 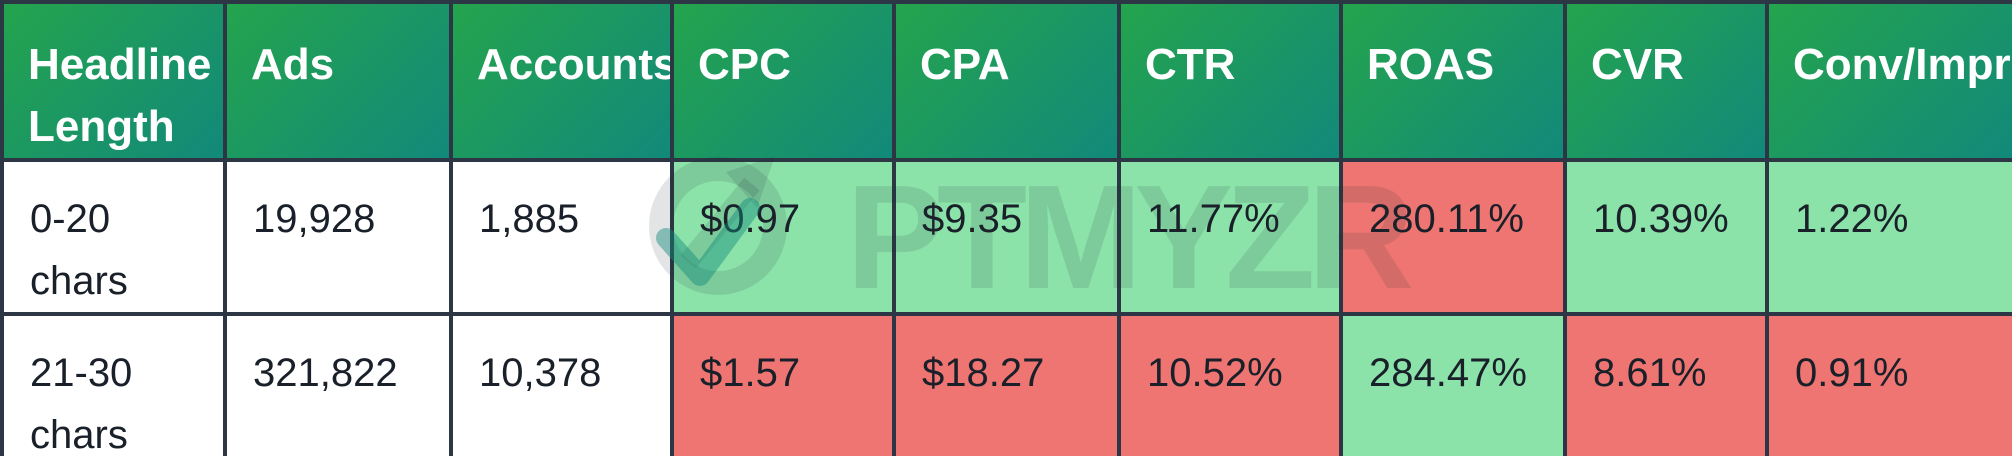 What do you see at coordinates (561, 81) in the screenshot?
I see `col-header-accounts: Accounts` at bounding box center [561, 81].